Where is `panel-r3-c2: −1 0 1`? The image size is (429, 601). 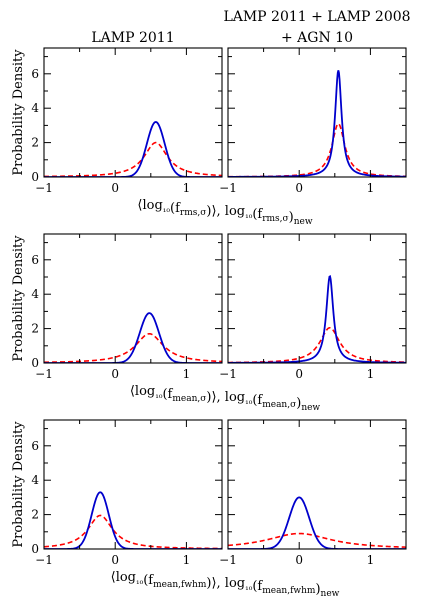 panel-r3-c2: −1 0 1 is located at coordinates (313, 493).